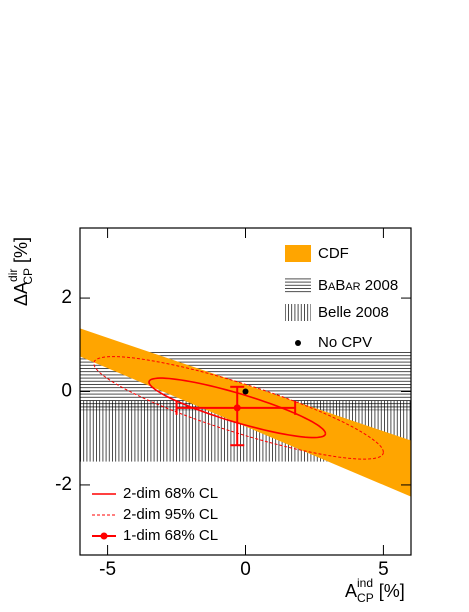 This screenshot has width=469, height=612. I want to click on legend-label: CDF, so click(333, 253).